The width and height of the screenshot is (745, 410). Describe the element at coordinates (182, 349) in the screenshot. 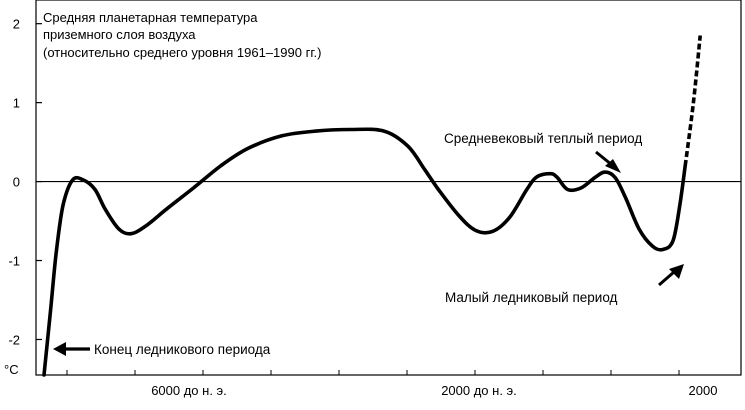

I see `annotation-end-of-ice-age: Конец ледникового периода` at that location.